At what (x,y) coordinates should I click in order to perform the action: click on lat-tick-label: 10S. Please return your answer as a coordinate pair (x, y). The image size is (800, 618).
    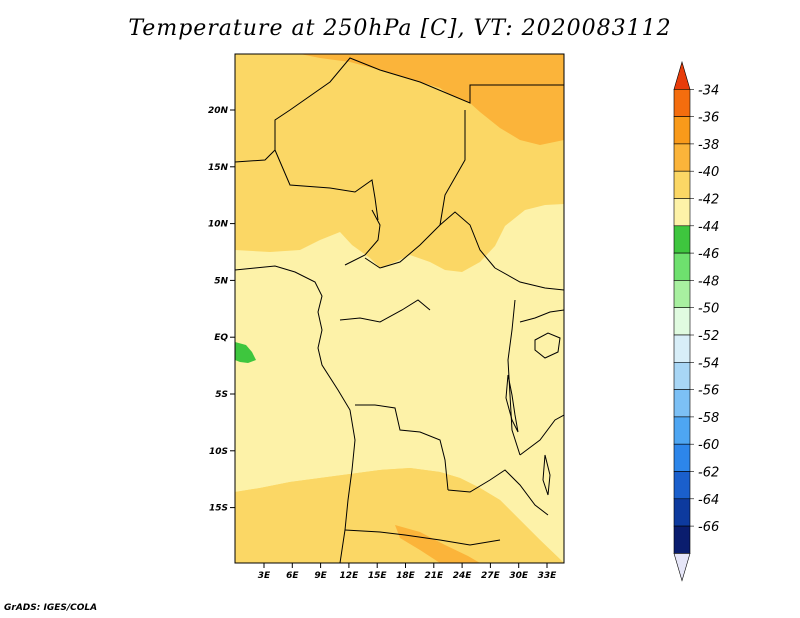
    Looking at the image, I should click on (218, 452).